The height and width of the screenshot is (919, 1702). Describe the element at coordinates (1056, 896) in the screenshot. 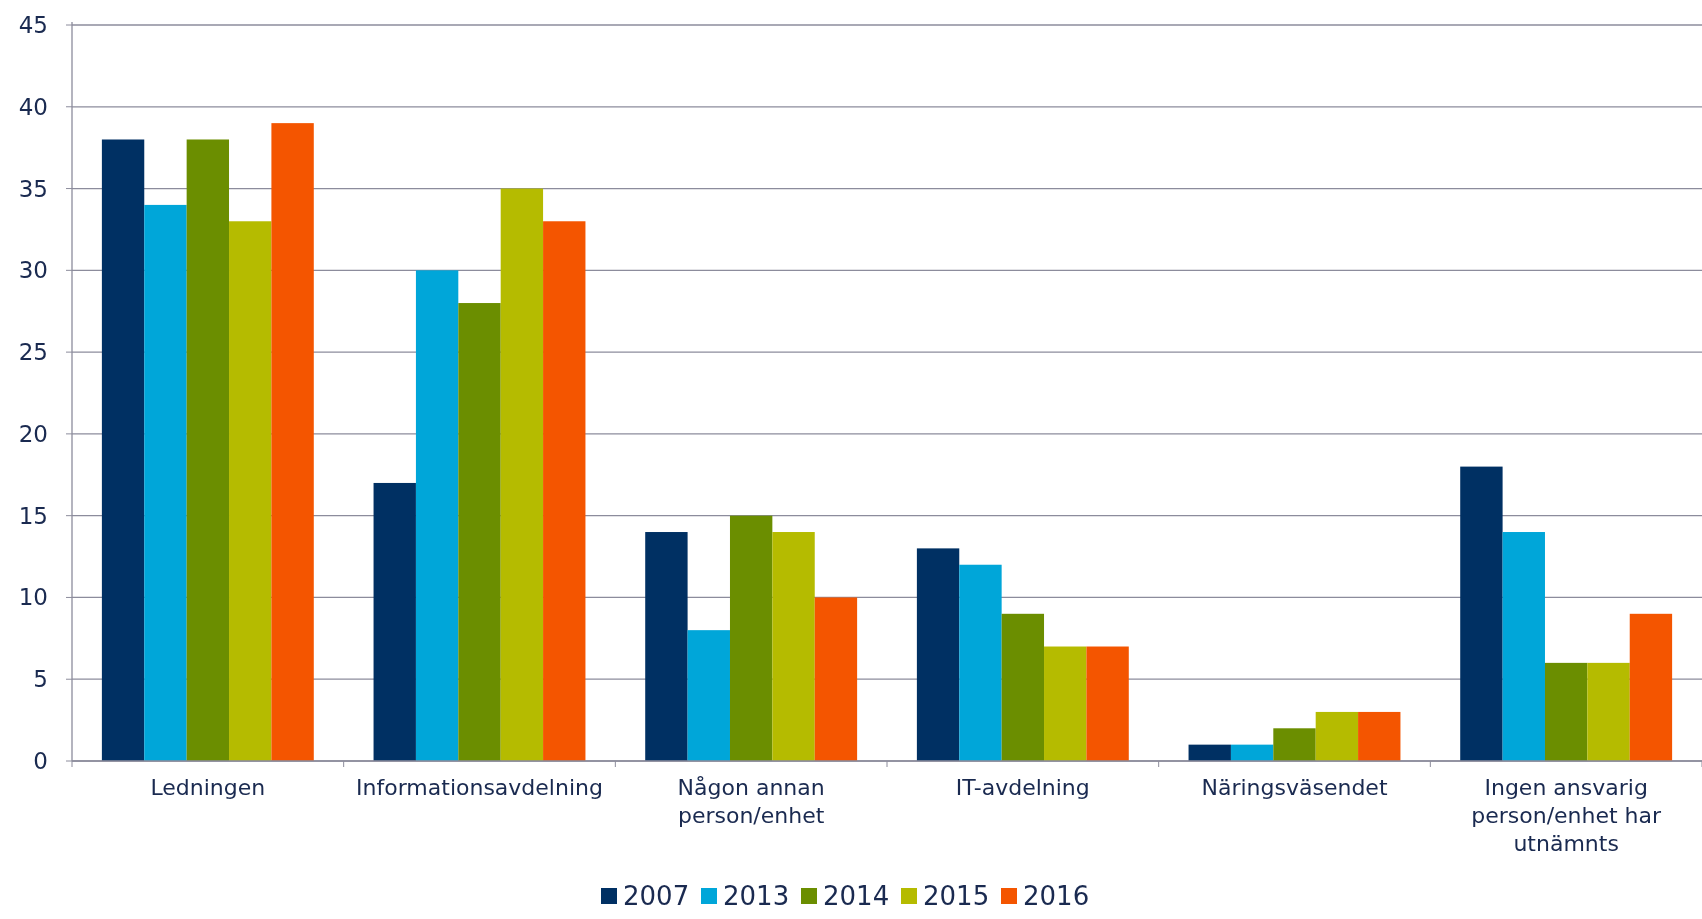

I see `legend-label: 2016` at that location.